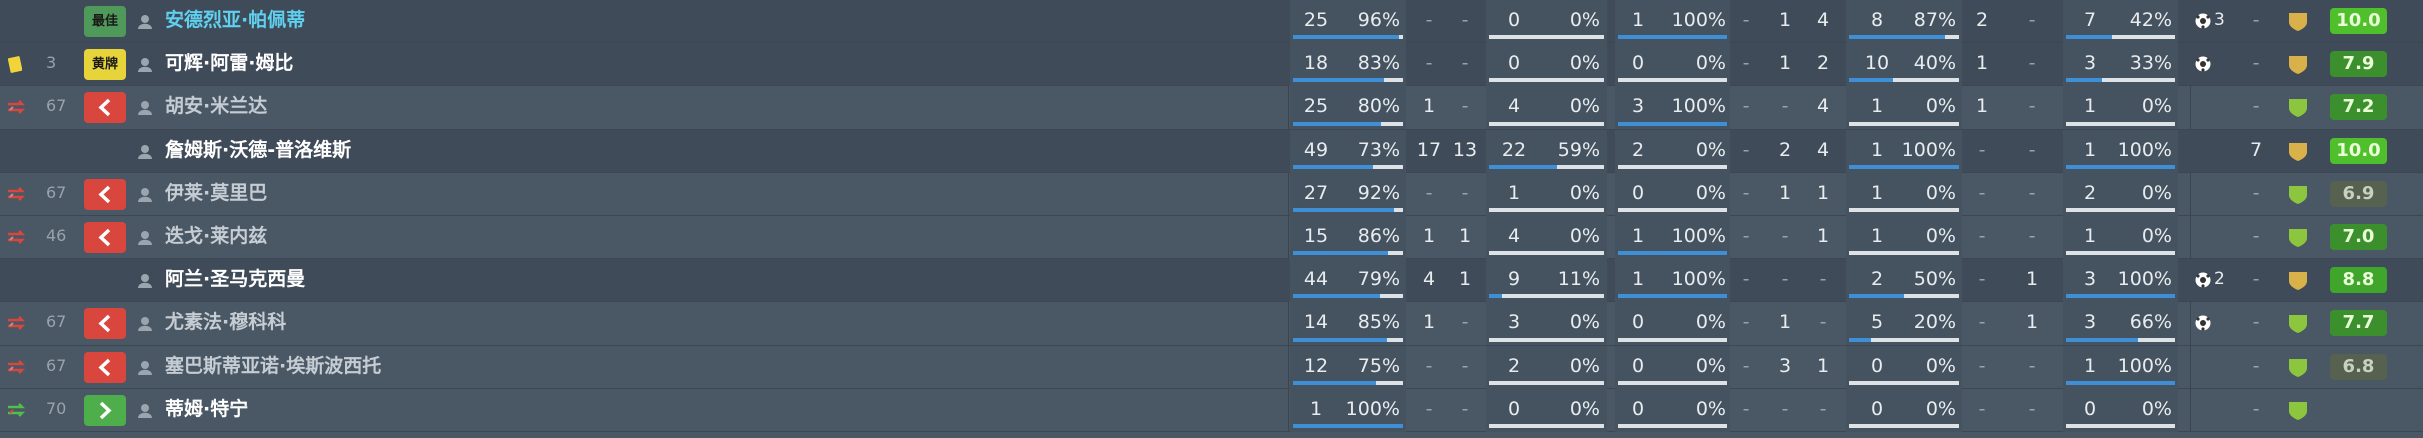  I want to click on substitution-icon-svg, so click(17, 193).